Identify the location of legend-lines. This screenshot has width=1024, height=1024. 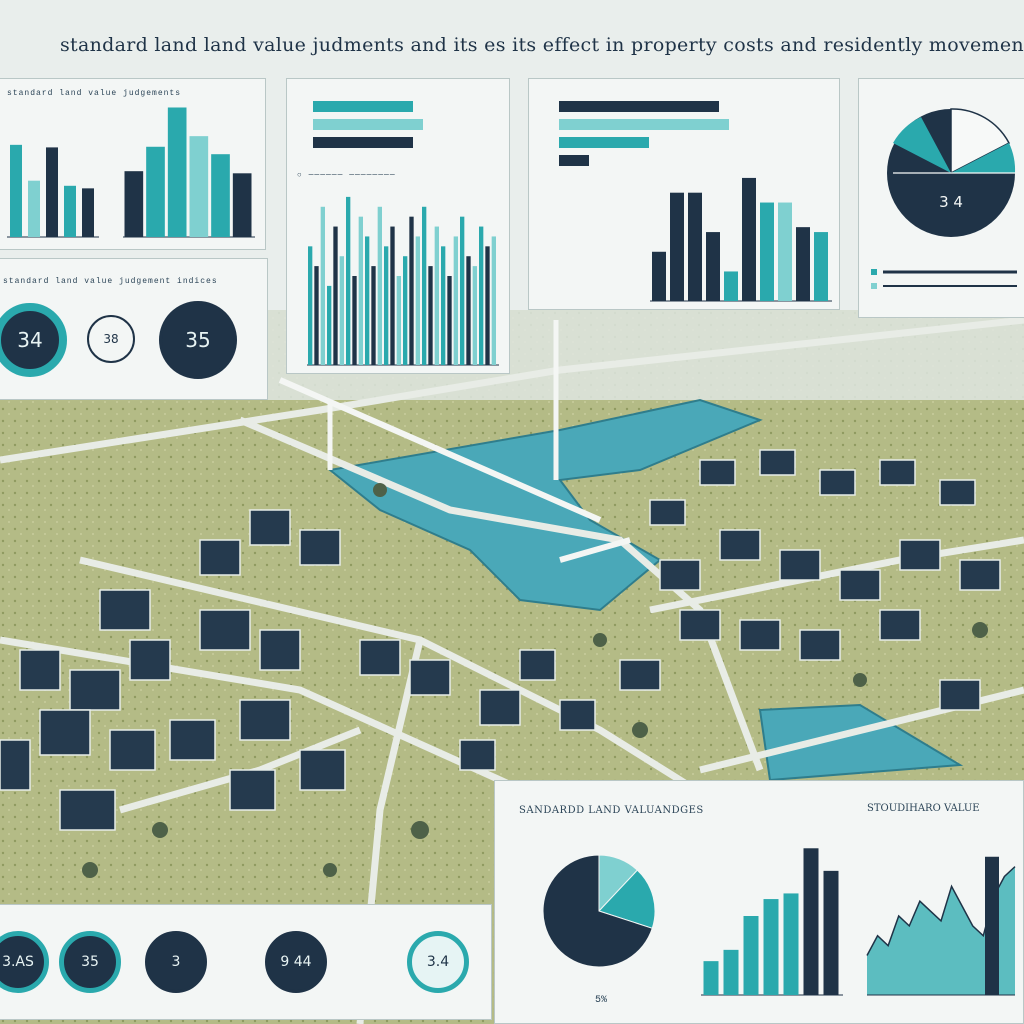
(944, 279).